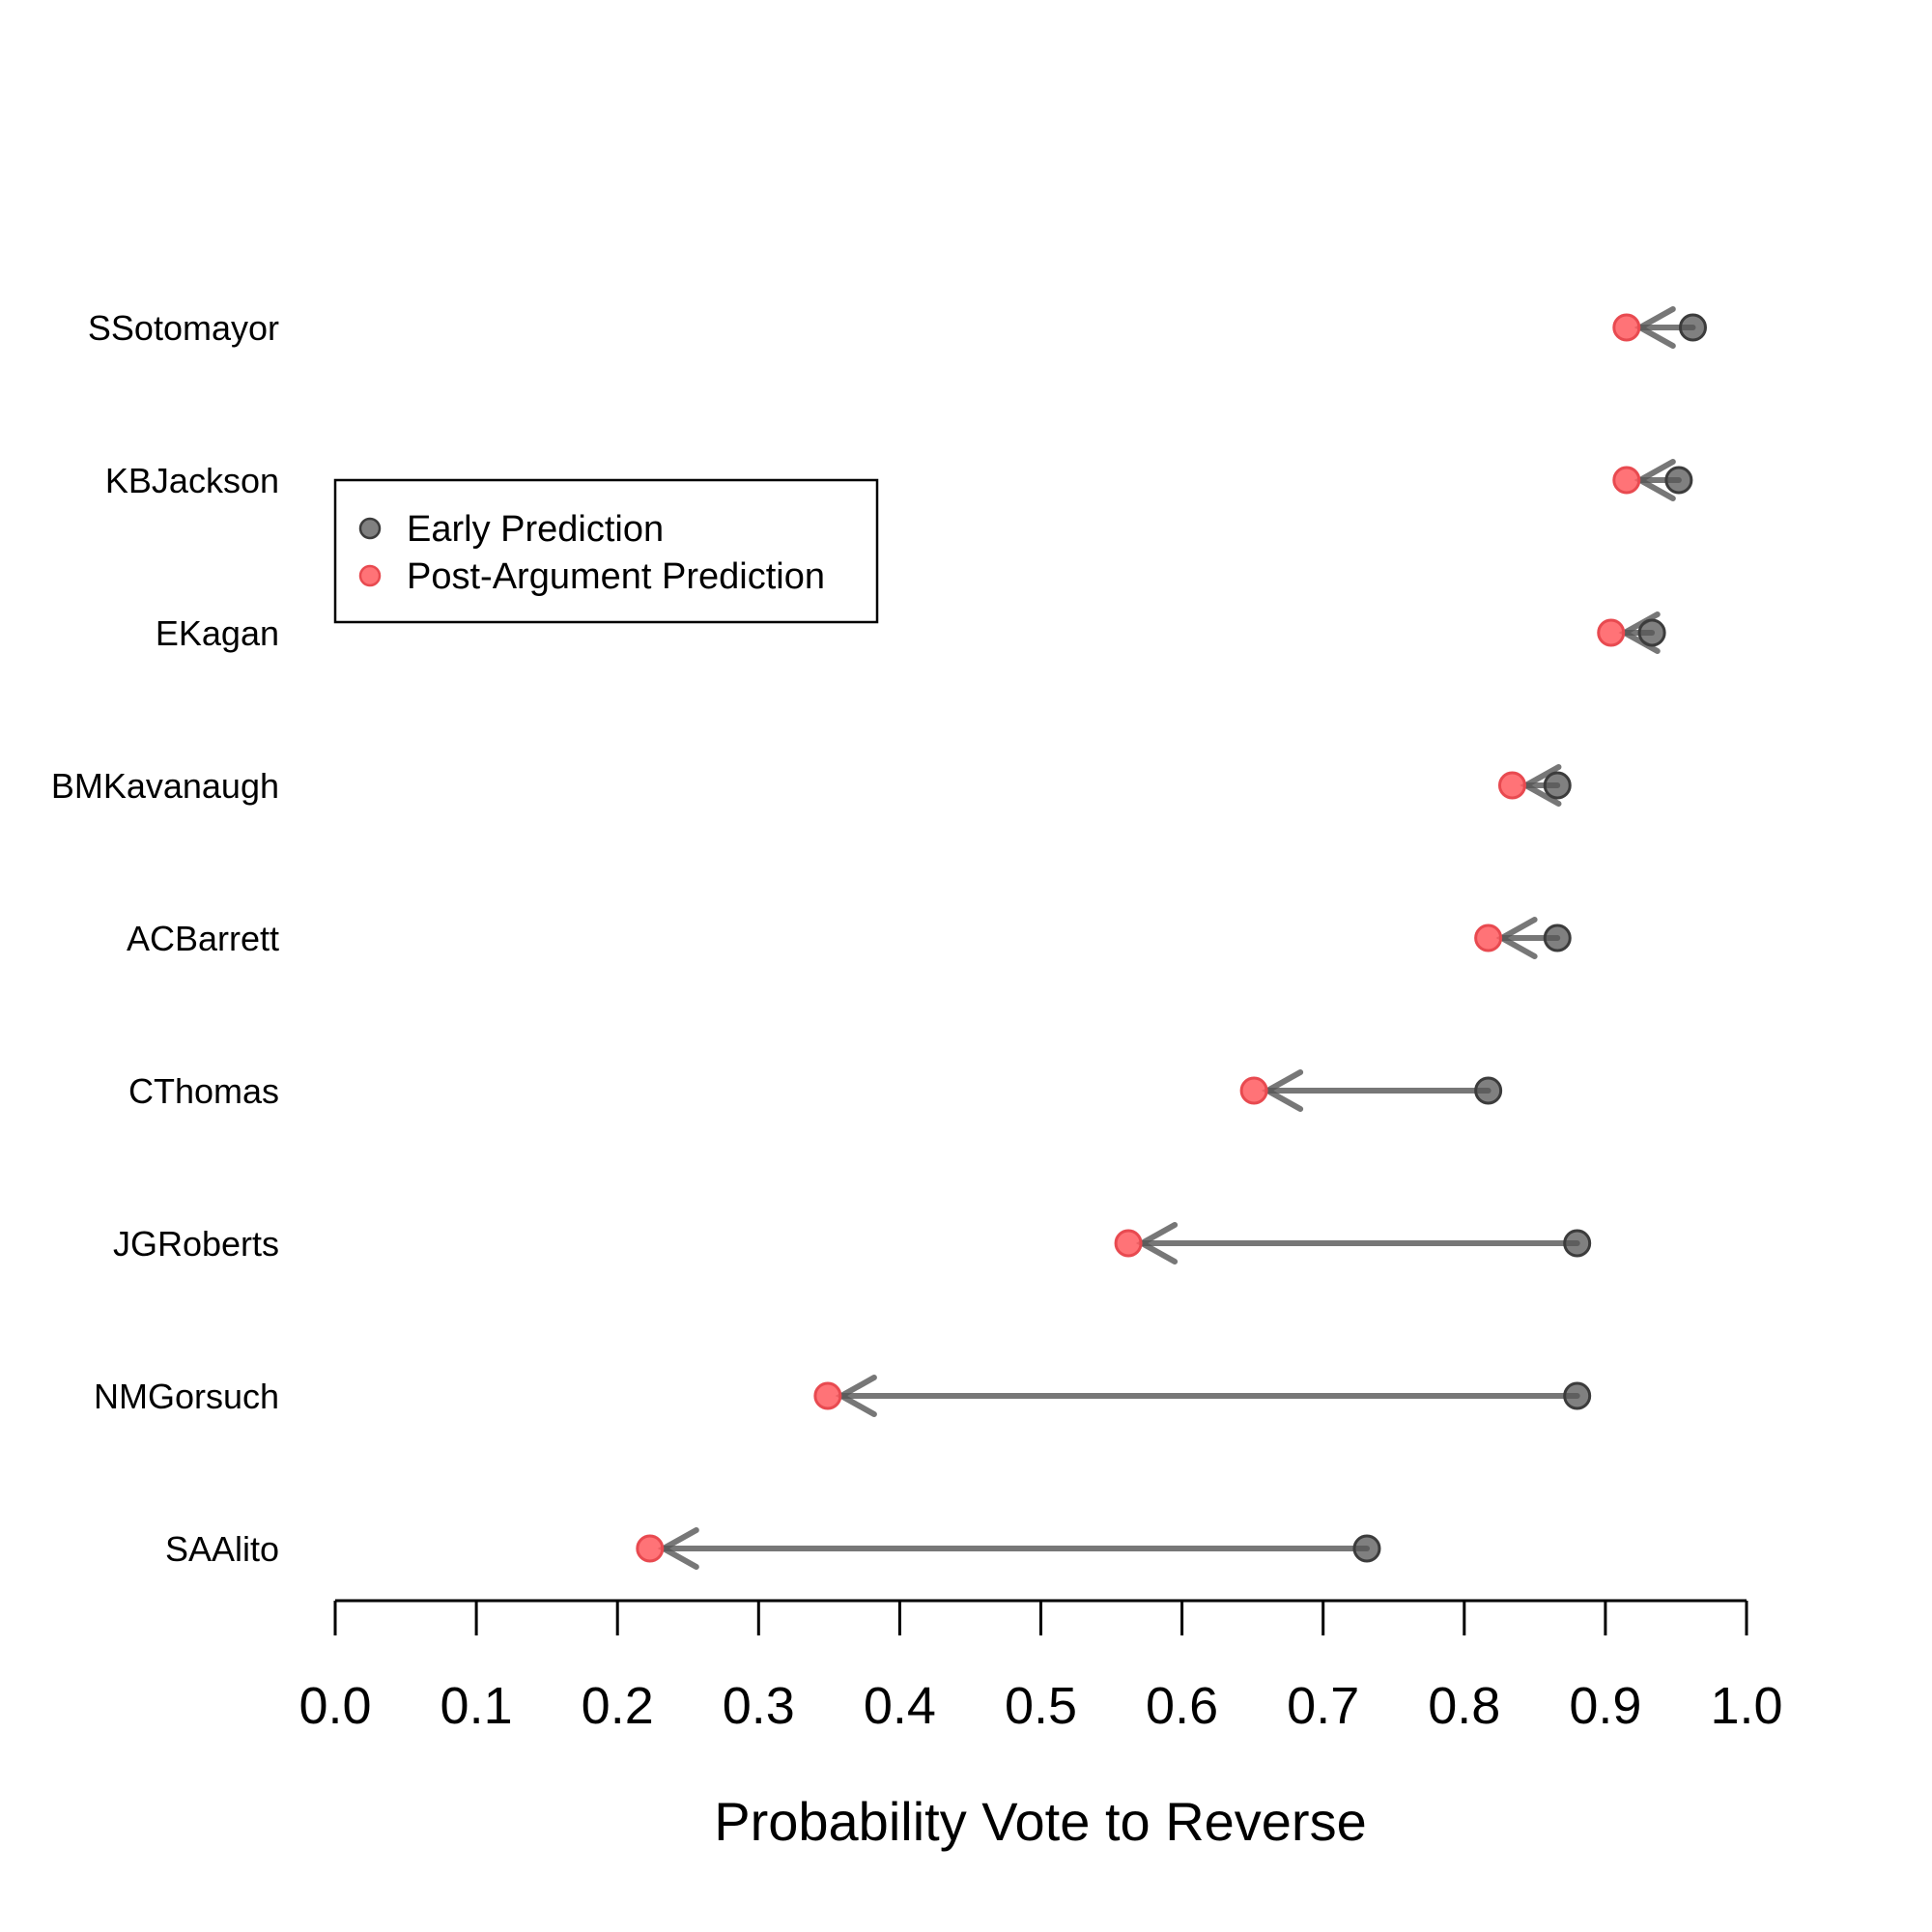 The image size is (1932, 1932). I want to click on justice-row: KBJackson, so click(899, 480).